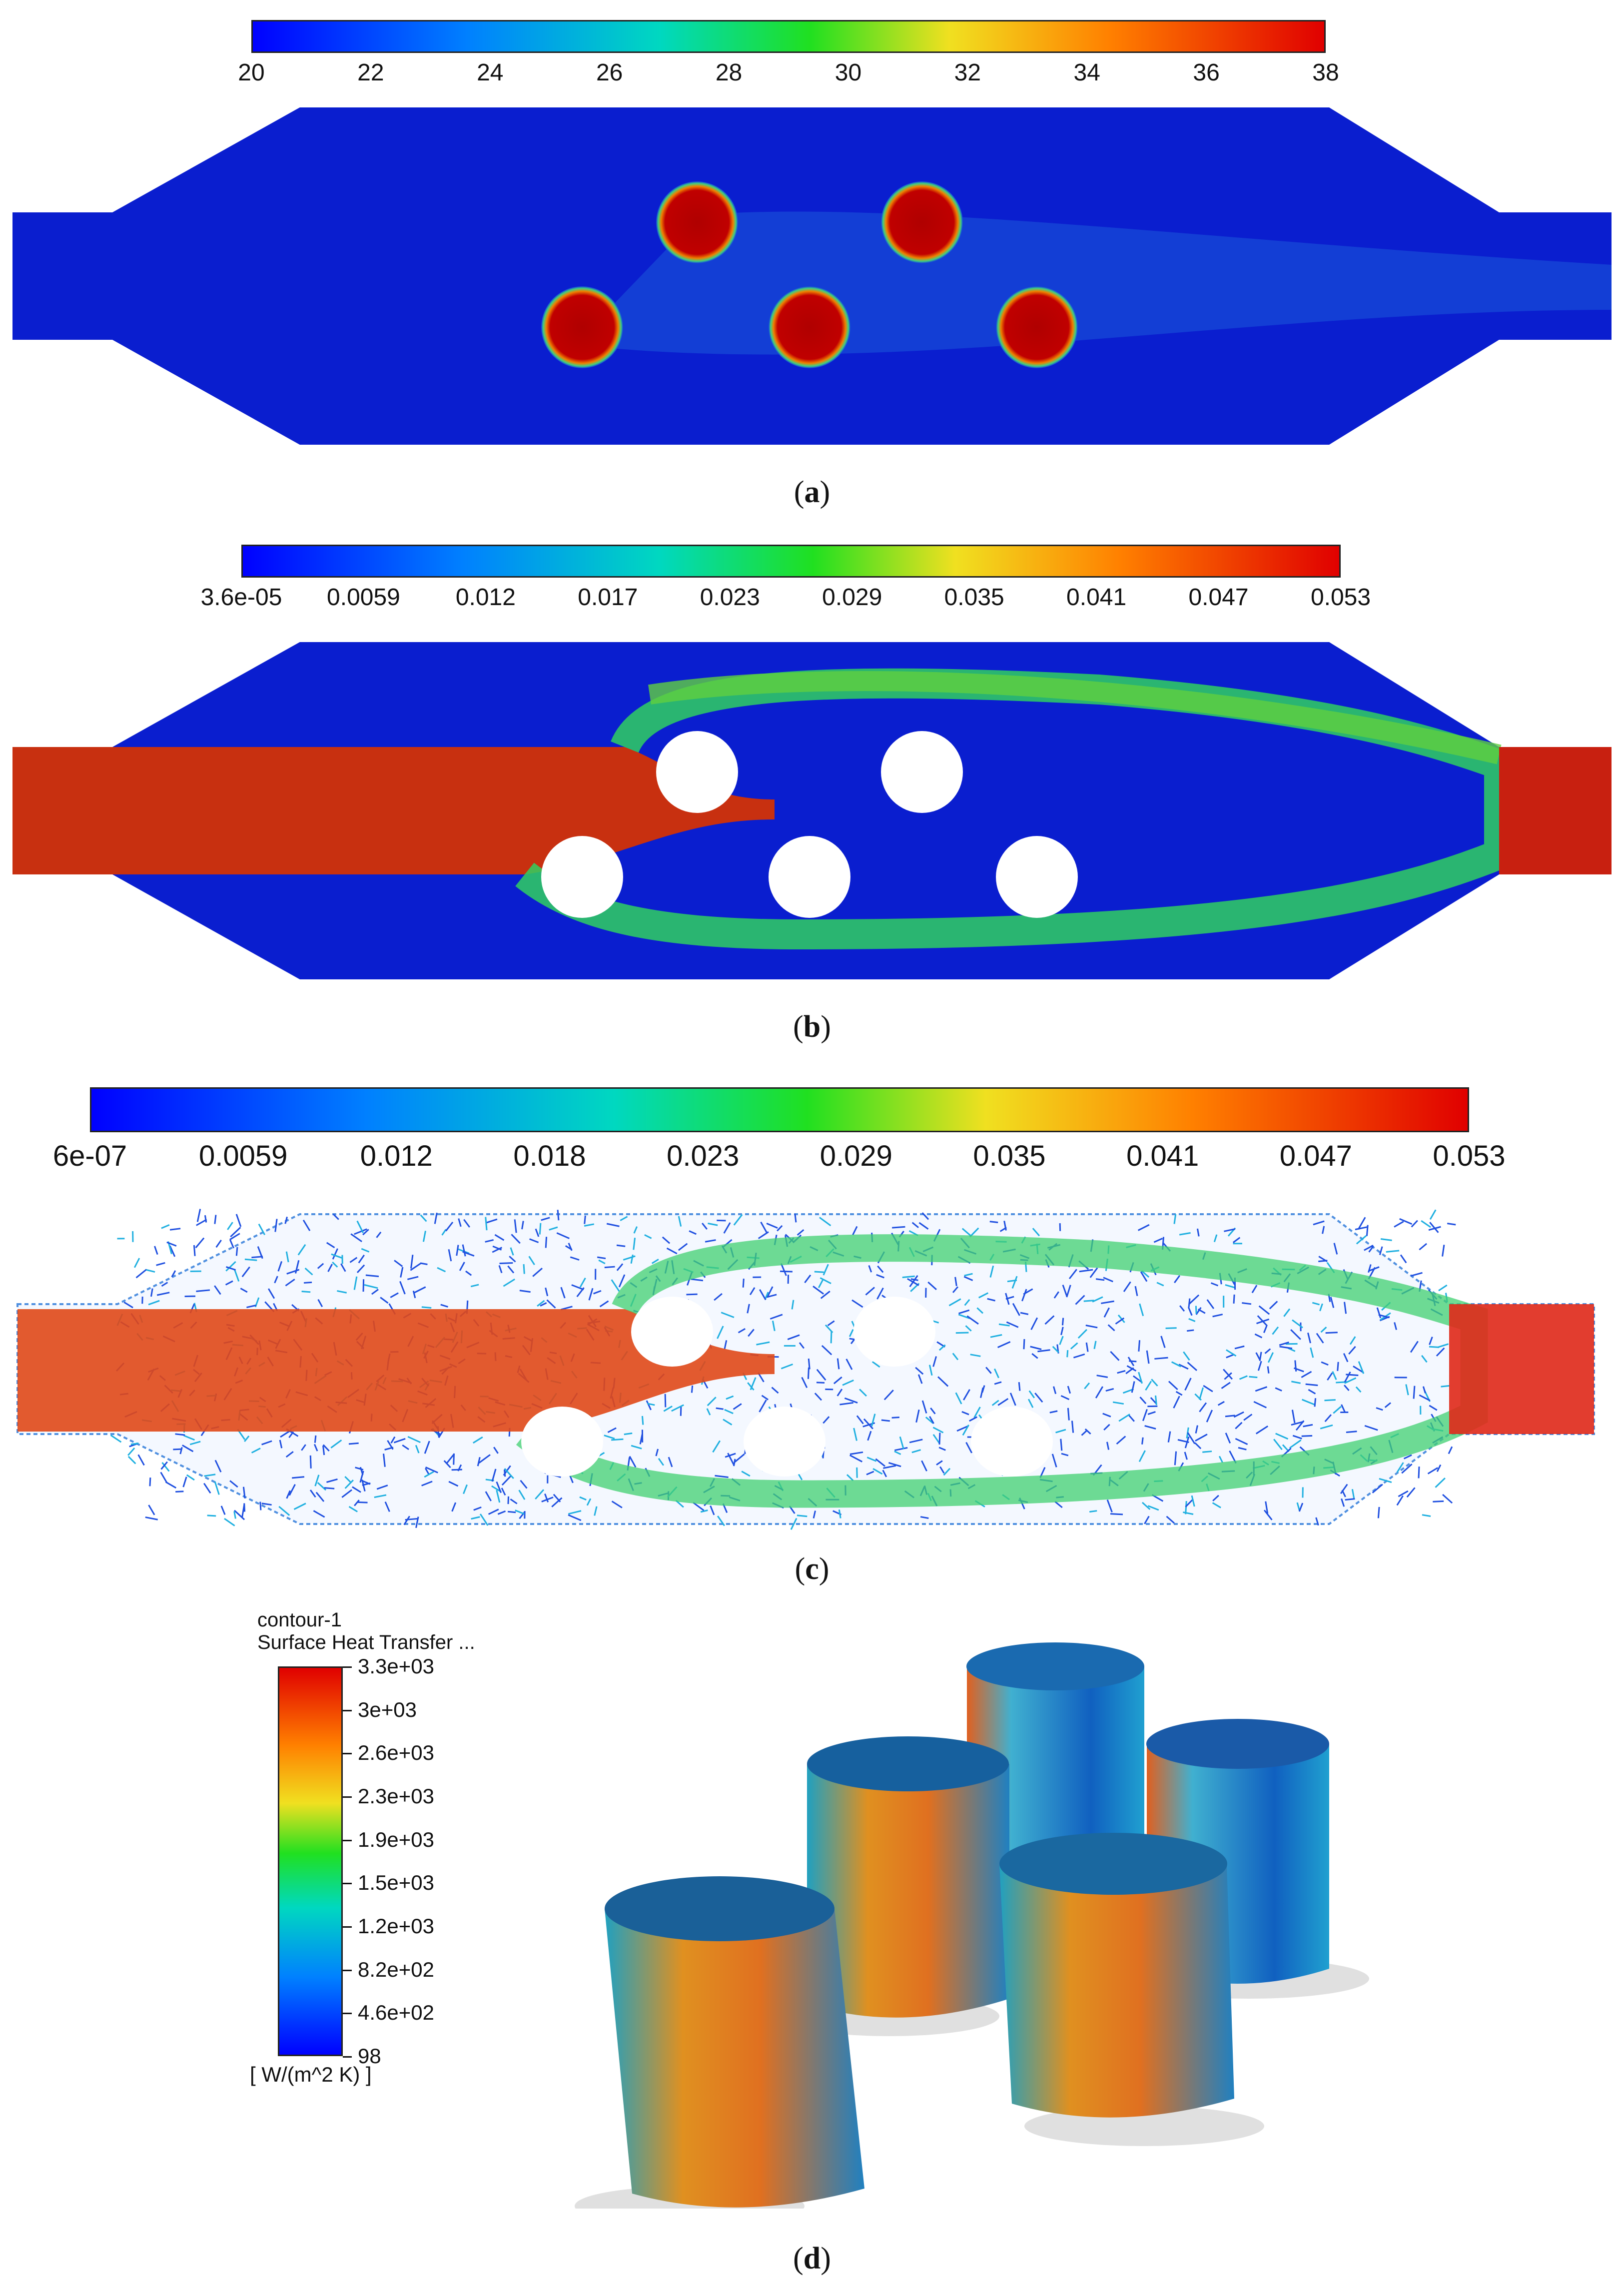 The width and height of the screenshot is (1624, 2279). I want to click on colorbar-tick-label: 0.041, so click(1096, 597).